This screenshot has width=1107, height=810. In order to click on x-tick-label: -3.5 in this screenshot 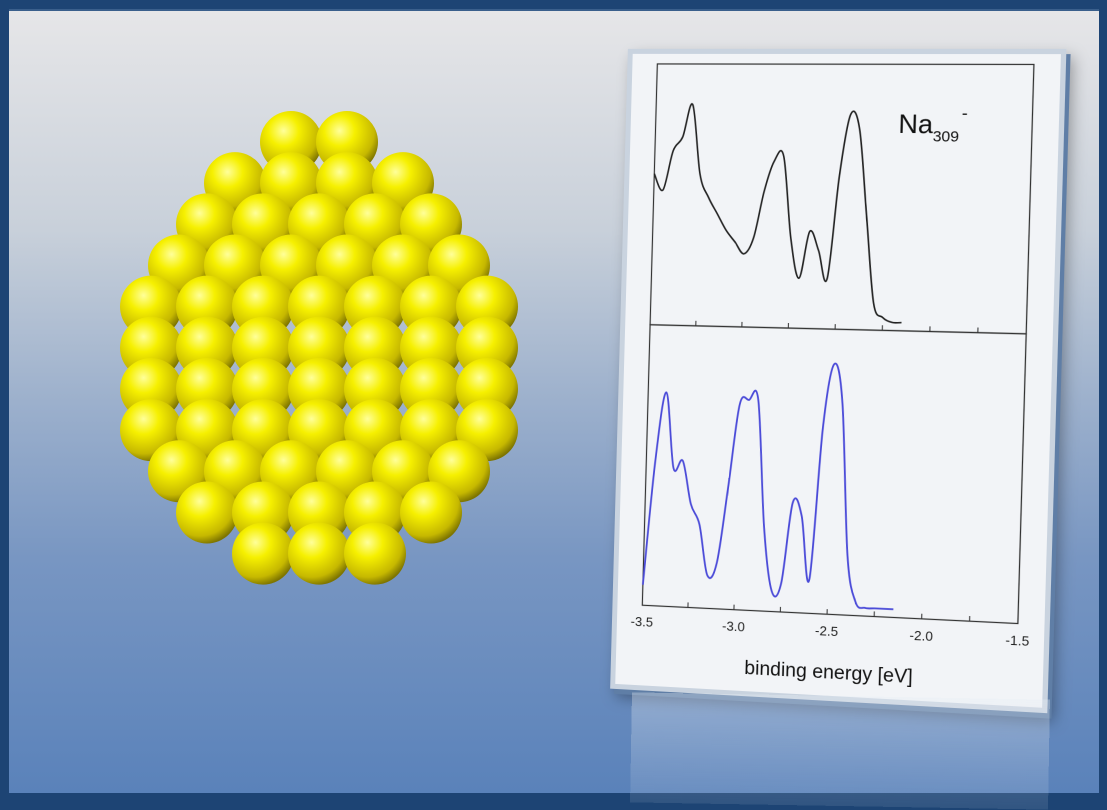, I will do `click(641, 622)`.